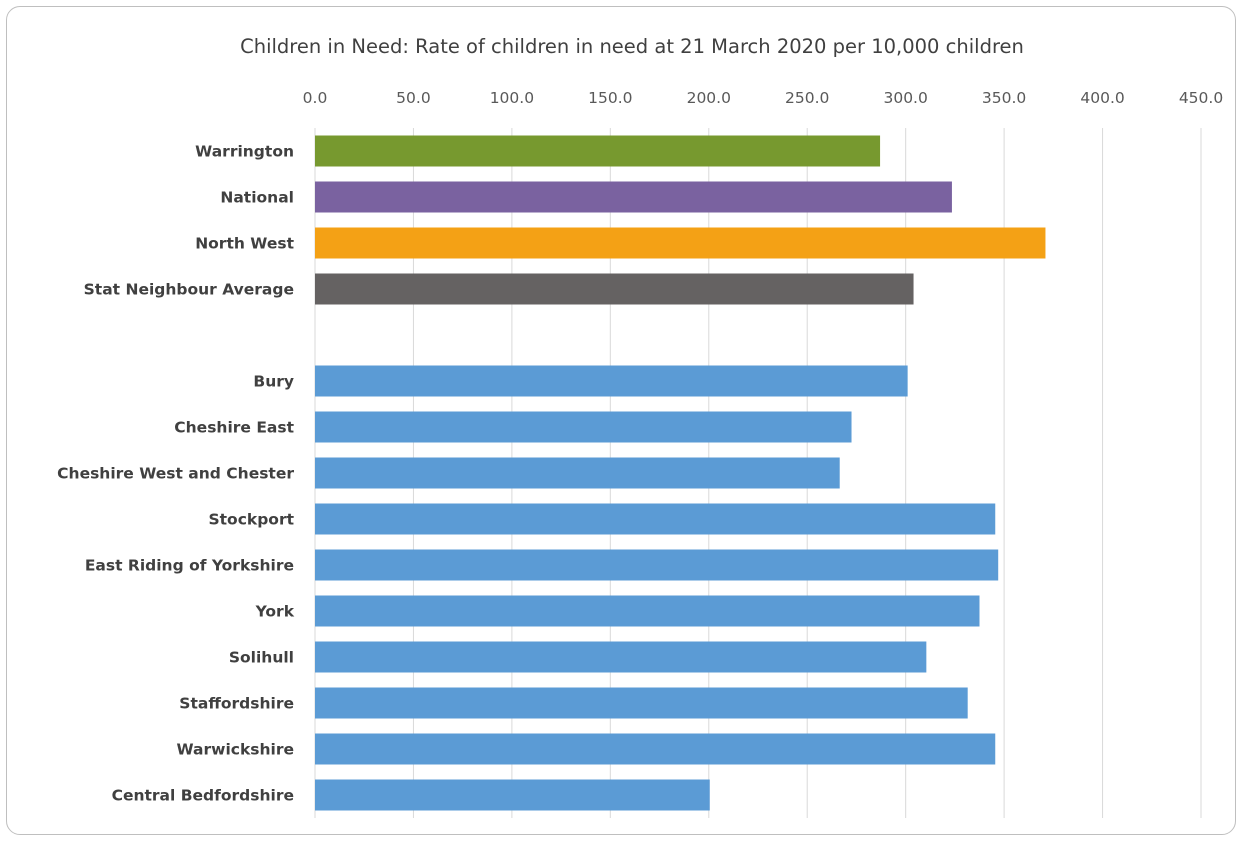 This screenshot has height=842, width=1243. What do you see at coordinates (273, 382) in the screenshot?
I see `category-label: Bury` at bounding box center [273, 382].